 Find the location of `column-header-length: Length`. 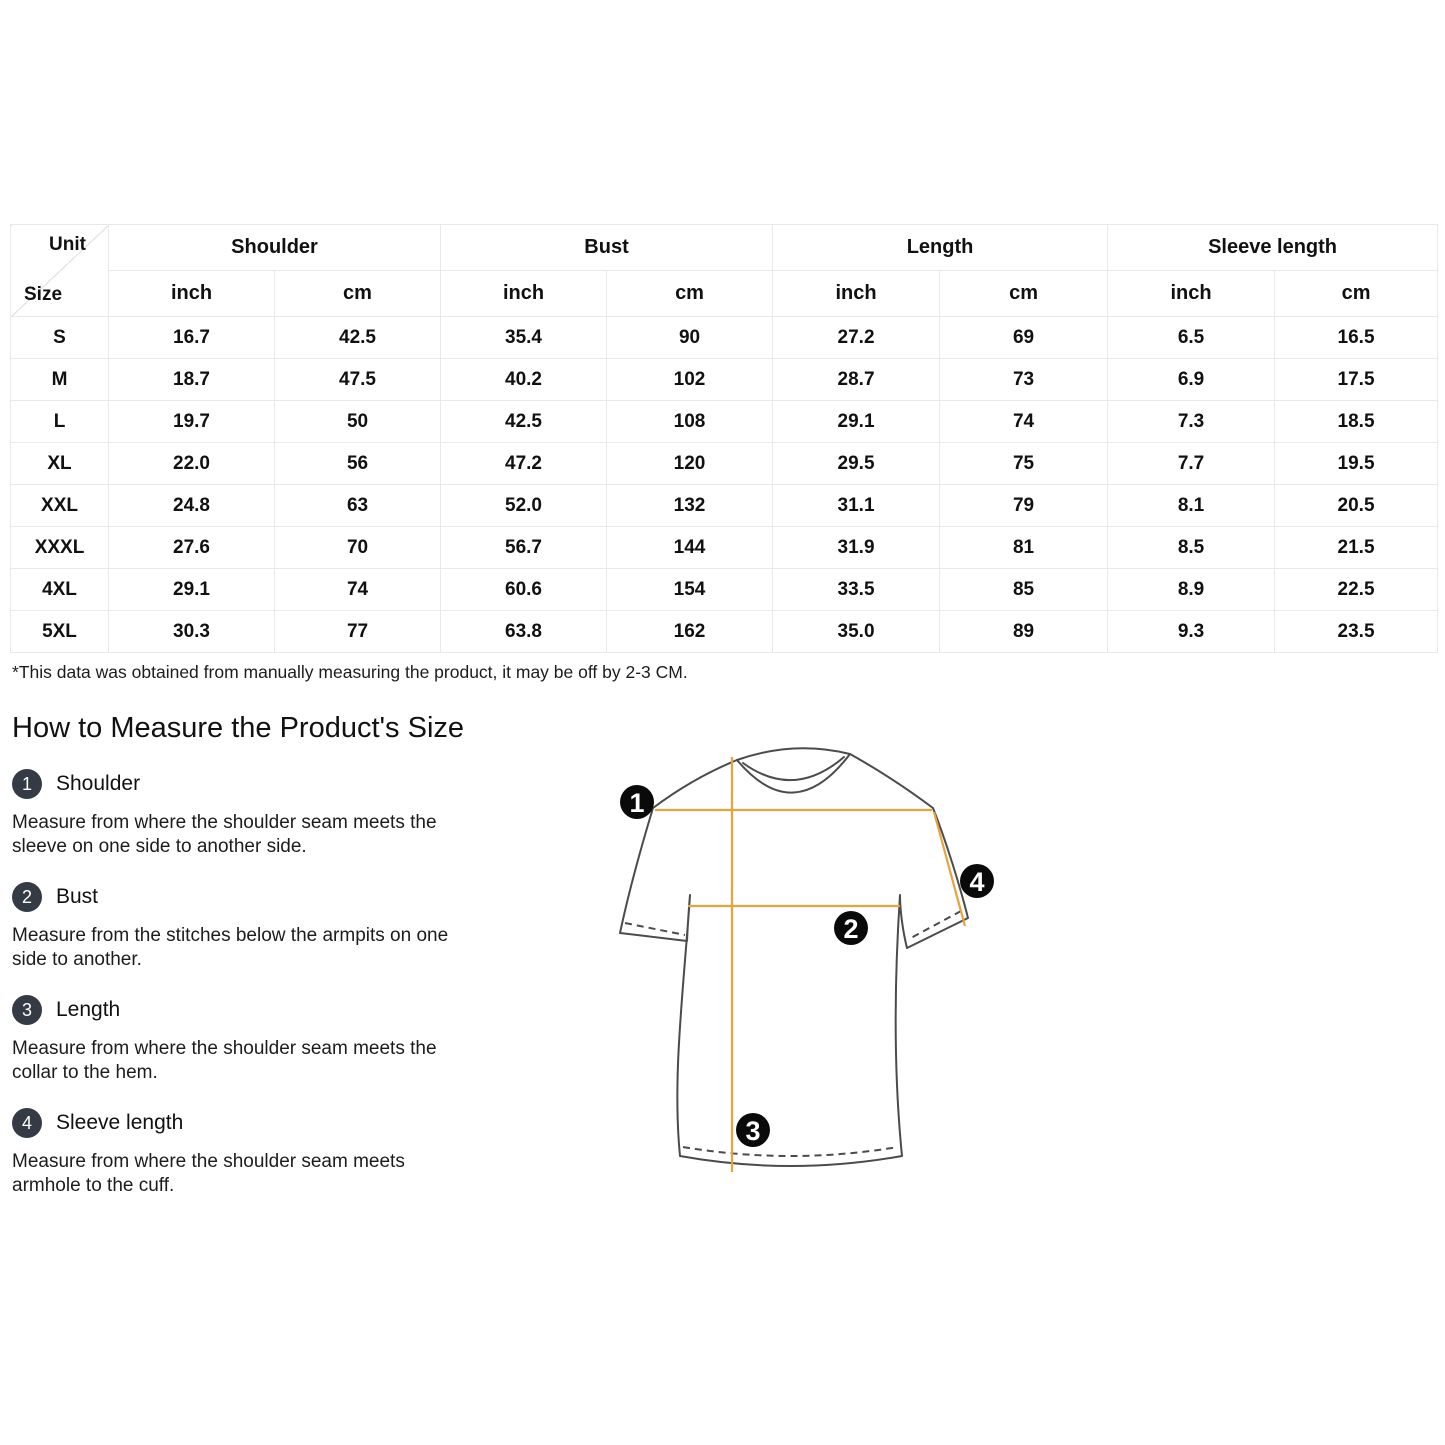

column-header-length: Length is located at coordinates (940, 247).